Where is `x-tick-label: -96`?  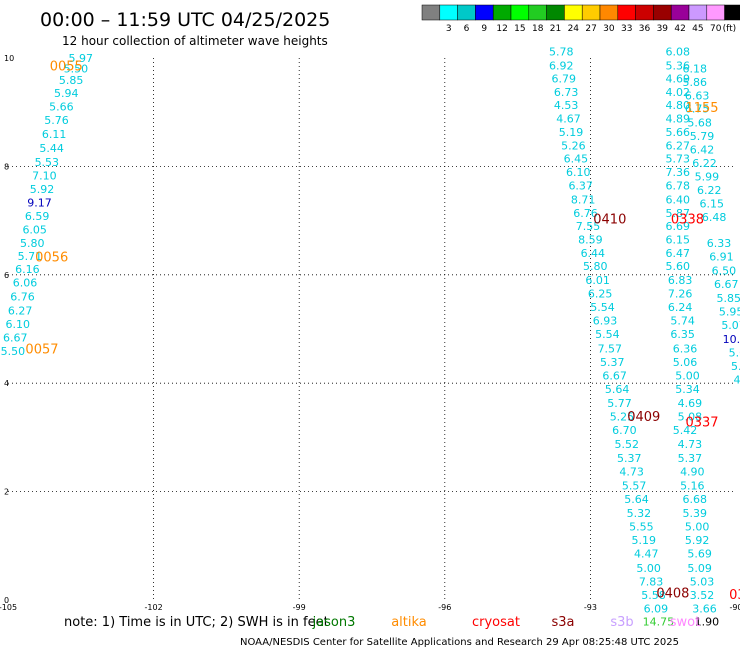 x-tick-label: -96 is located at coordinates (444, 607).